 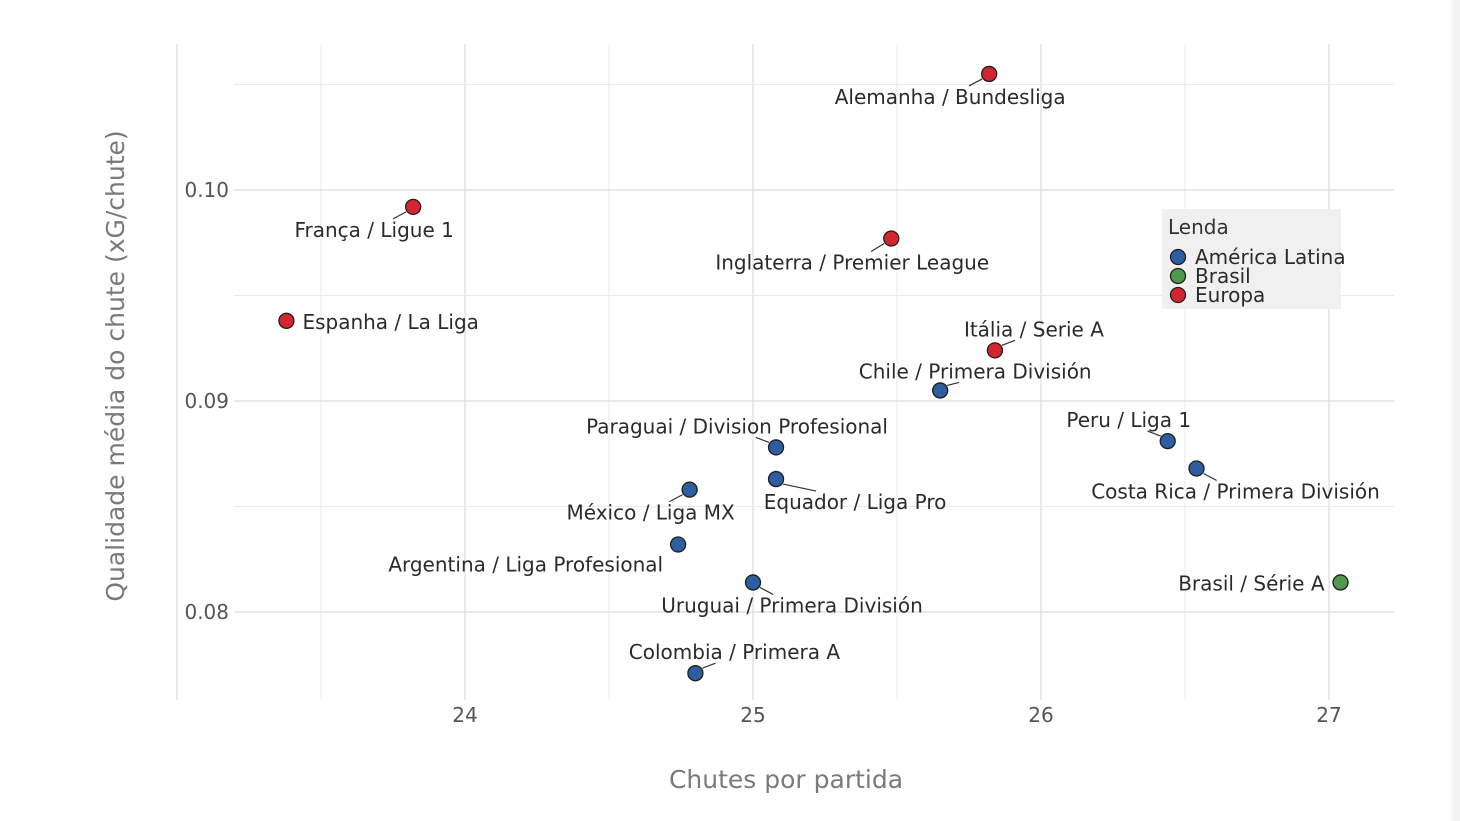 What do you see at coordinates (115, 365) in the screenshot?
I see `y-axis-title: Qualidade média do chute (xG/chute)` at bounding box center [115, 365].